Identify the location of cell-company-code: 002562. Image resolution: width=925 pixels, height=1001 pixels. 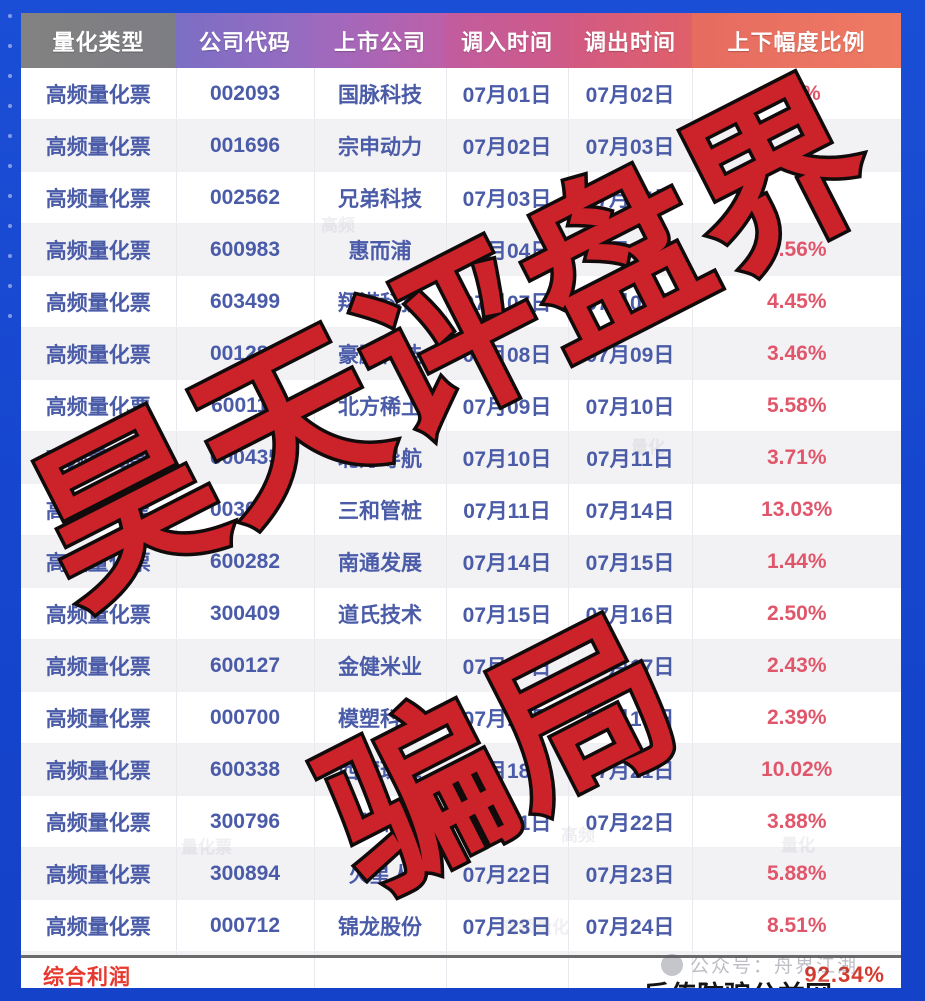
(245, 197).